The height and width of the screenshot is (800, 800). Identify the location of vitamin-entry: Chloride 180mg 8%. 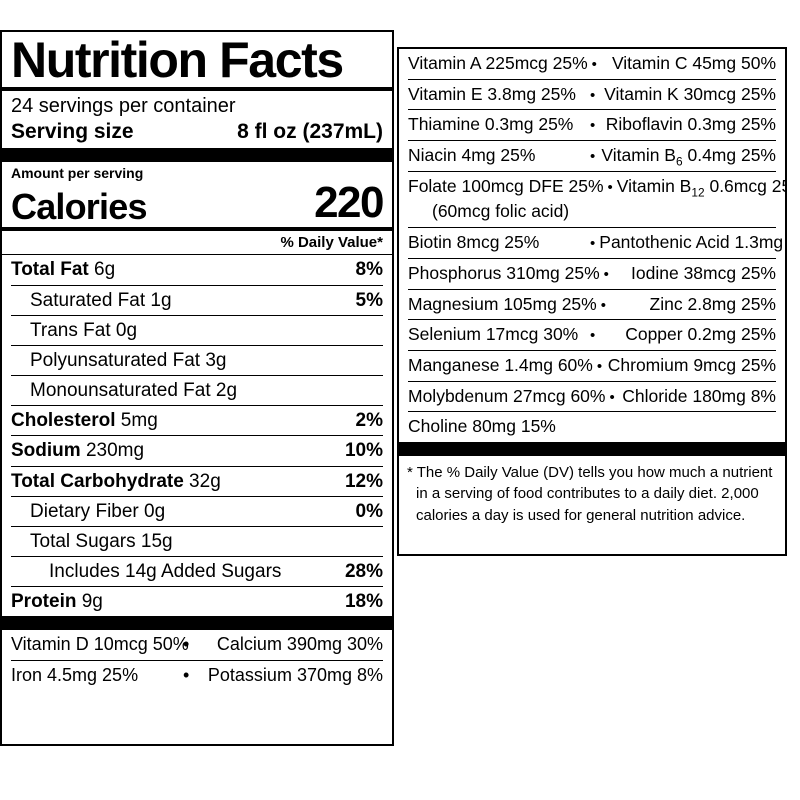
(699, 395).